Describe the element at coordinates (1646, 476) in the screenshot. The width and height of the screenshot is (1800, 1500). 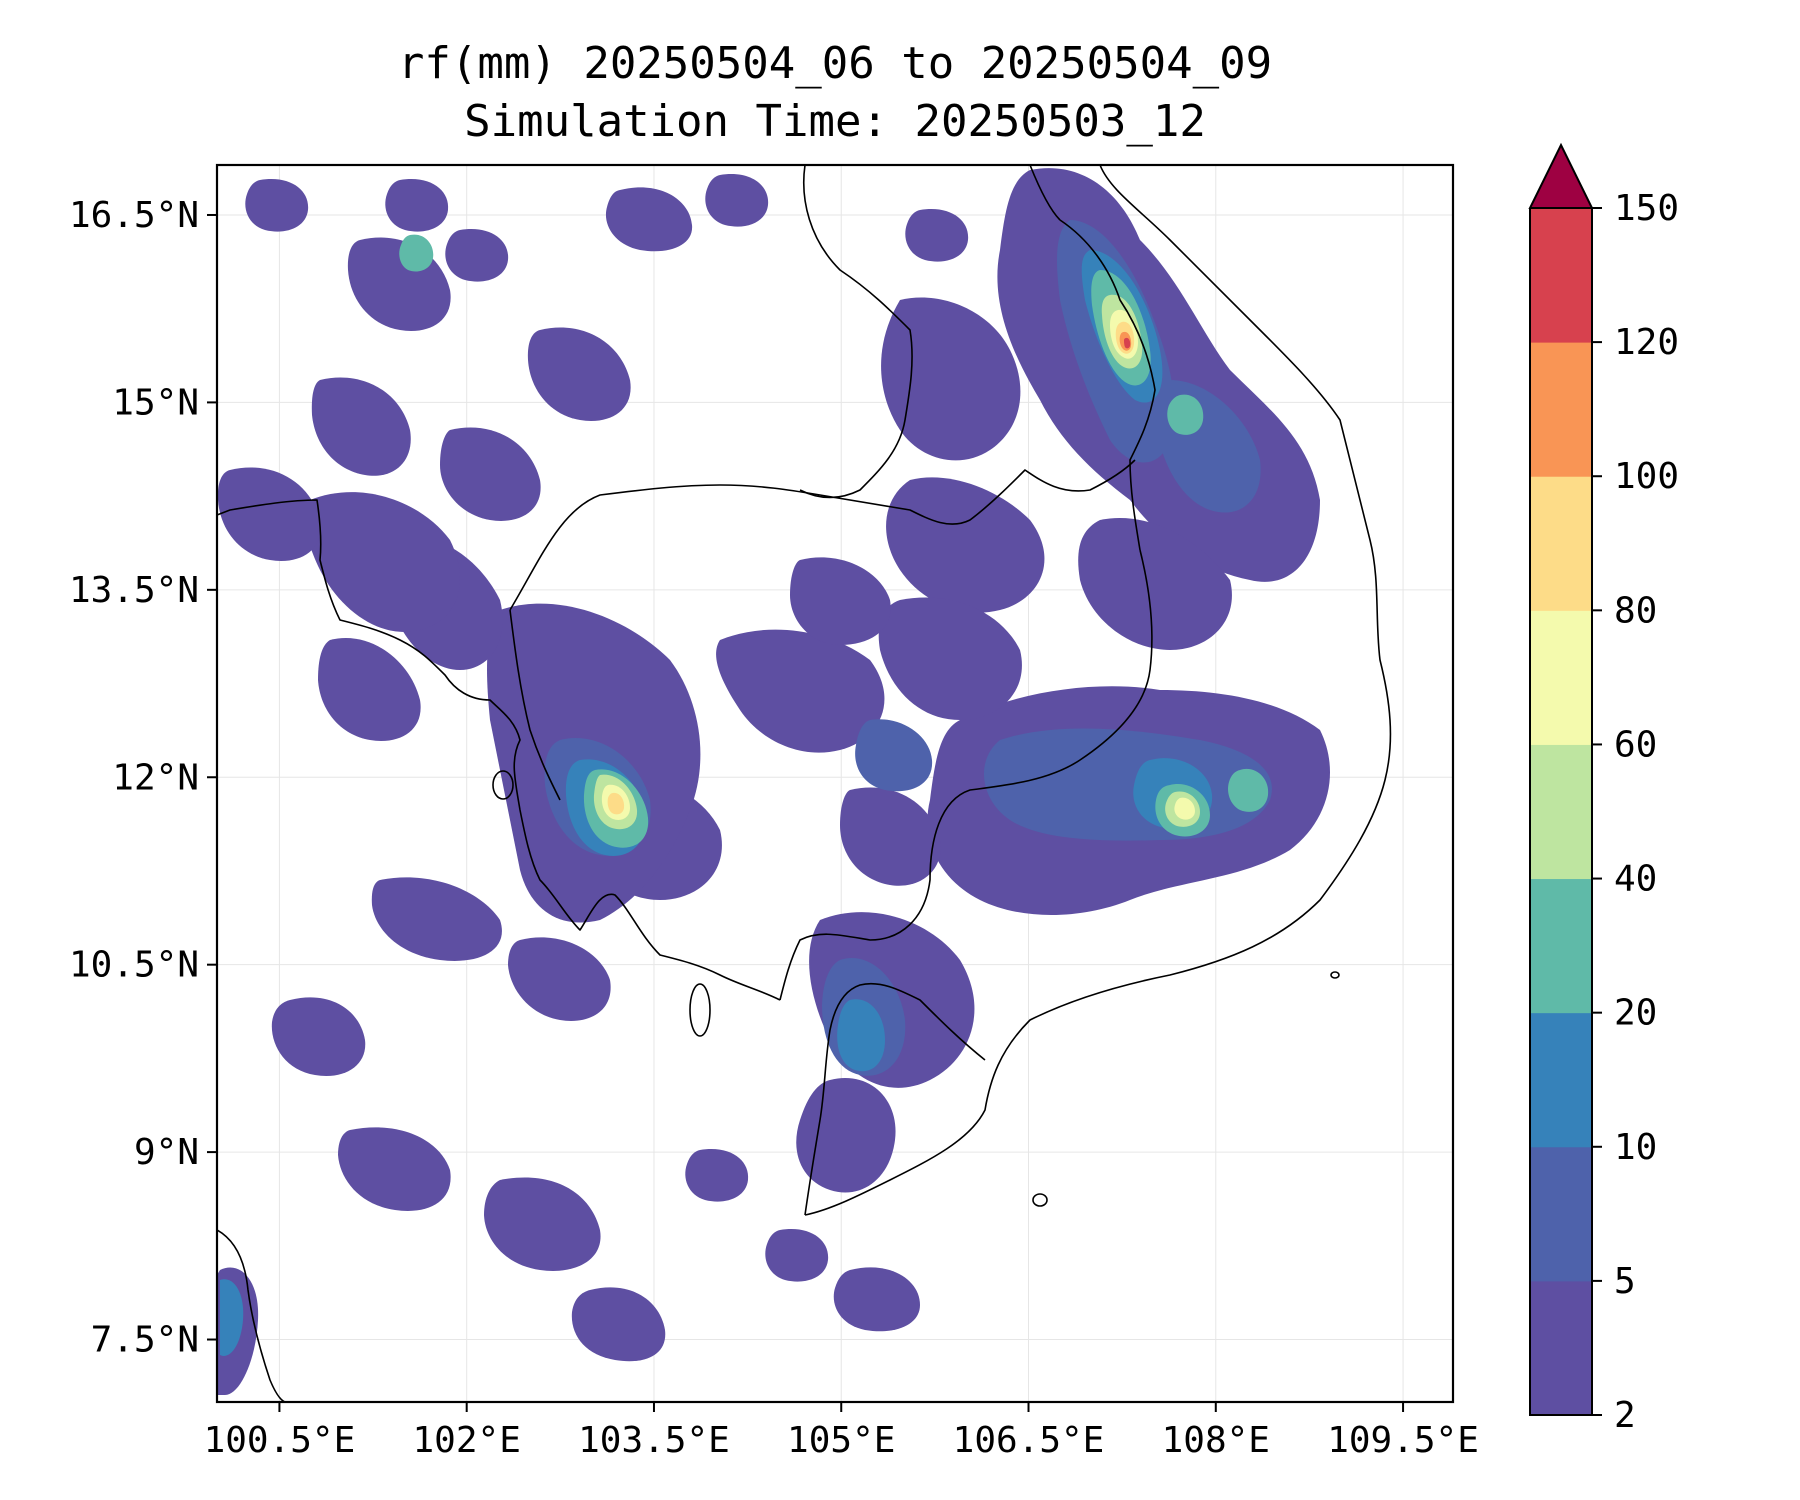
I see `colorbar-tick-label: 100` at that location.